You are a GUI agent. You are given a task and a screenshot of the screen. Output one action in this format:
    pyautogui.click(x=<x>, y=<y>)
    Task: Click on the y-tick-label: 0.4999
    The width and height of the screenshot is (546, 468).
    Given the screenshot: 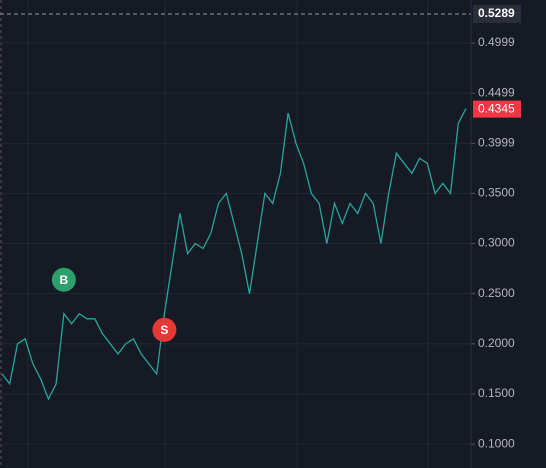 What is the action you would take?
    pyautogui.click(x=496, y=42)
    